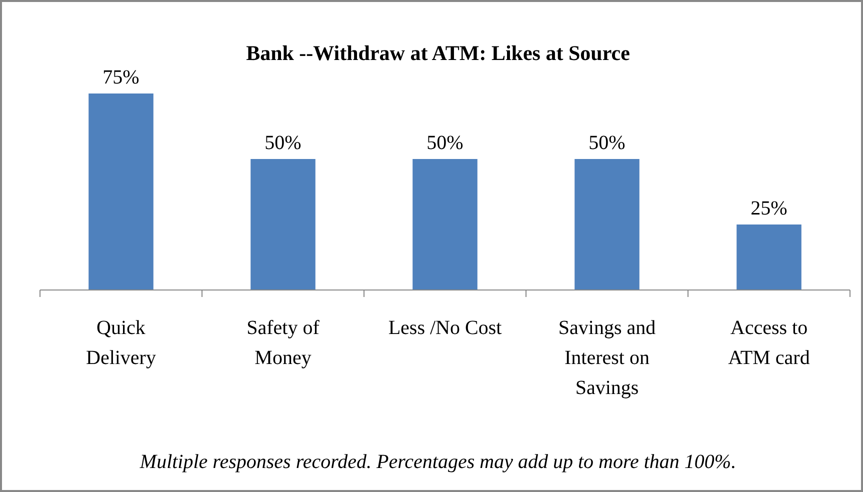 This screenshot has height=492, width=863. What do you see at coordinates (437, 462) in the screenshot?
I see `text: Multiple responses recorded. Percentages may add up to more than 100%.` at bounding box center [437, 462].